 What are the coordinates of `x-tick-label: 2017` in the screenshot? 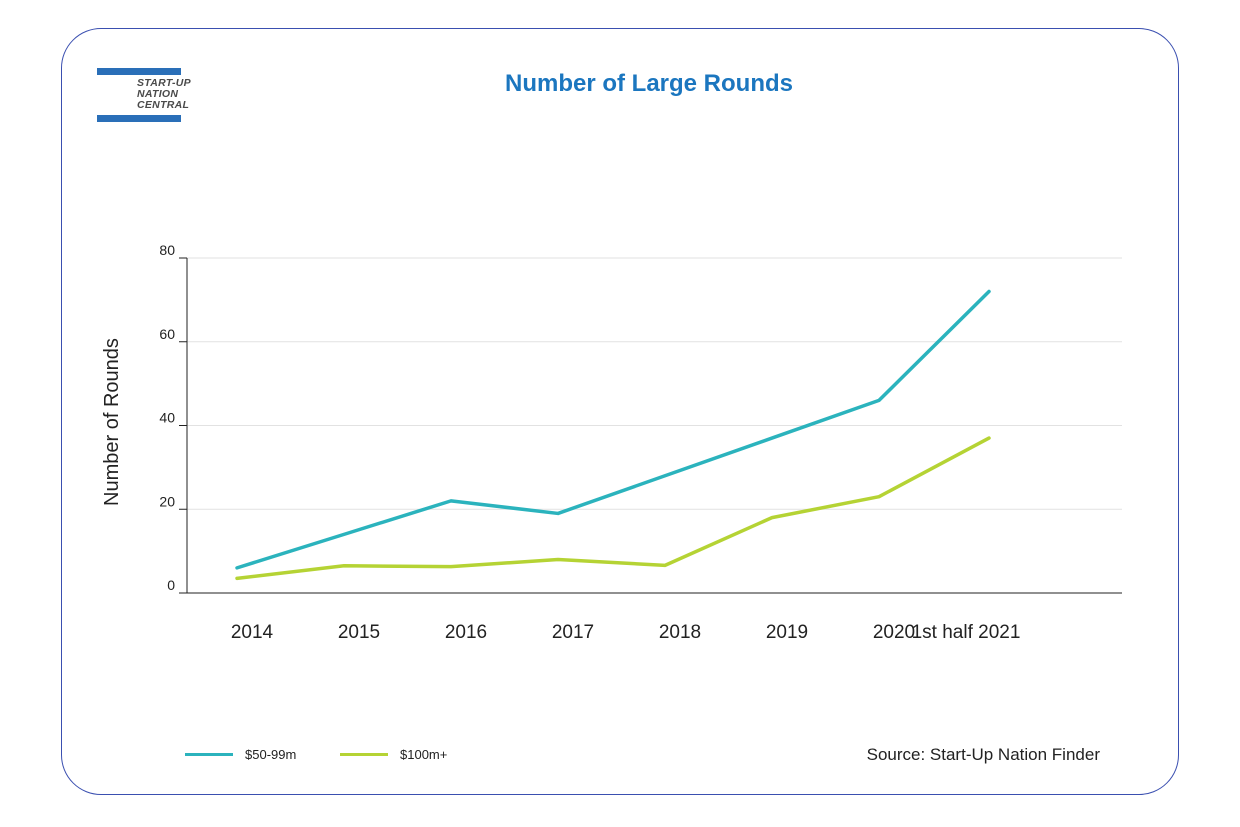 It's located at (573, 632).